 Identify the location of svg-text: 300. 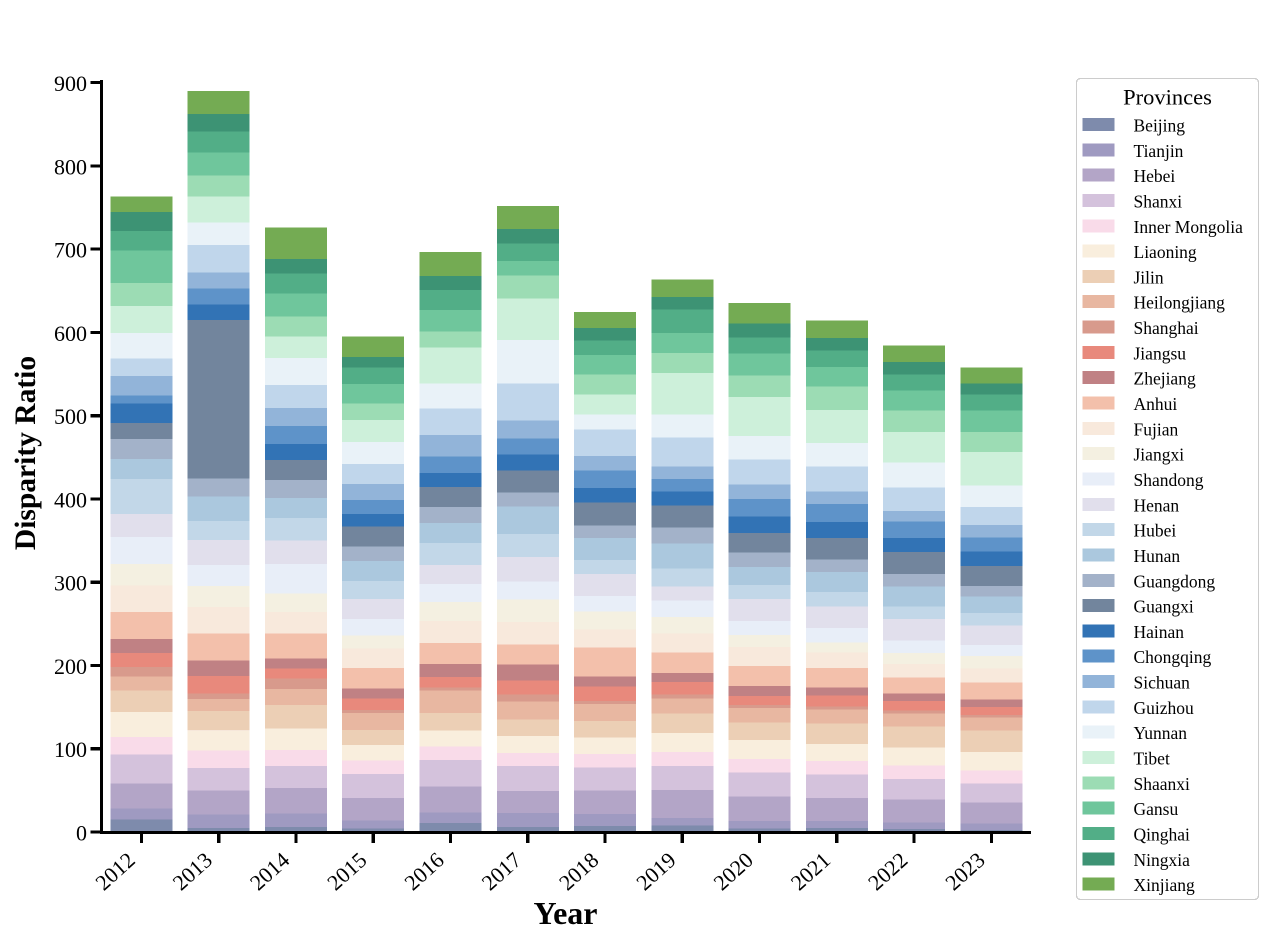
(70, 583).